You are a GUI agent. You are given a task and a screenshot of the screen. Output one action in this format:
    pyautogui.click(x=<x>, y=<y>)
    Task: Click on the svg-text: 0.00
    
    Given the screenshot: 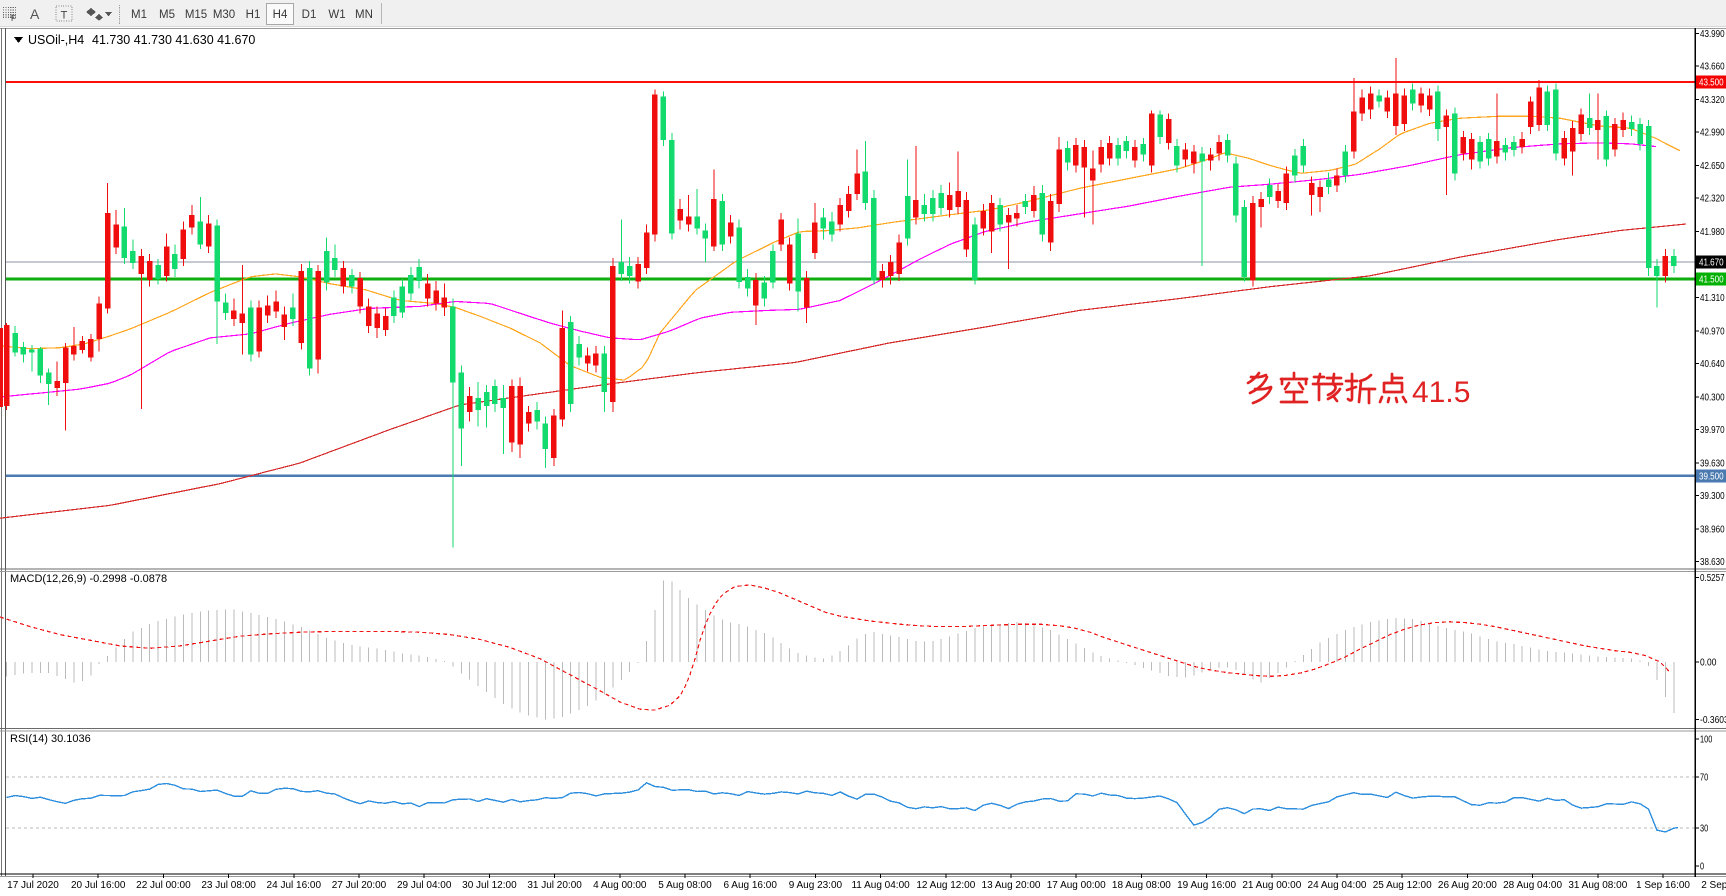 What is the action you would take?
    pyautogui.click(x=1708, y=662)
    